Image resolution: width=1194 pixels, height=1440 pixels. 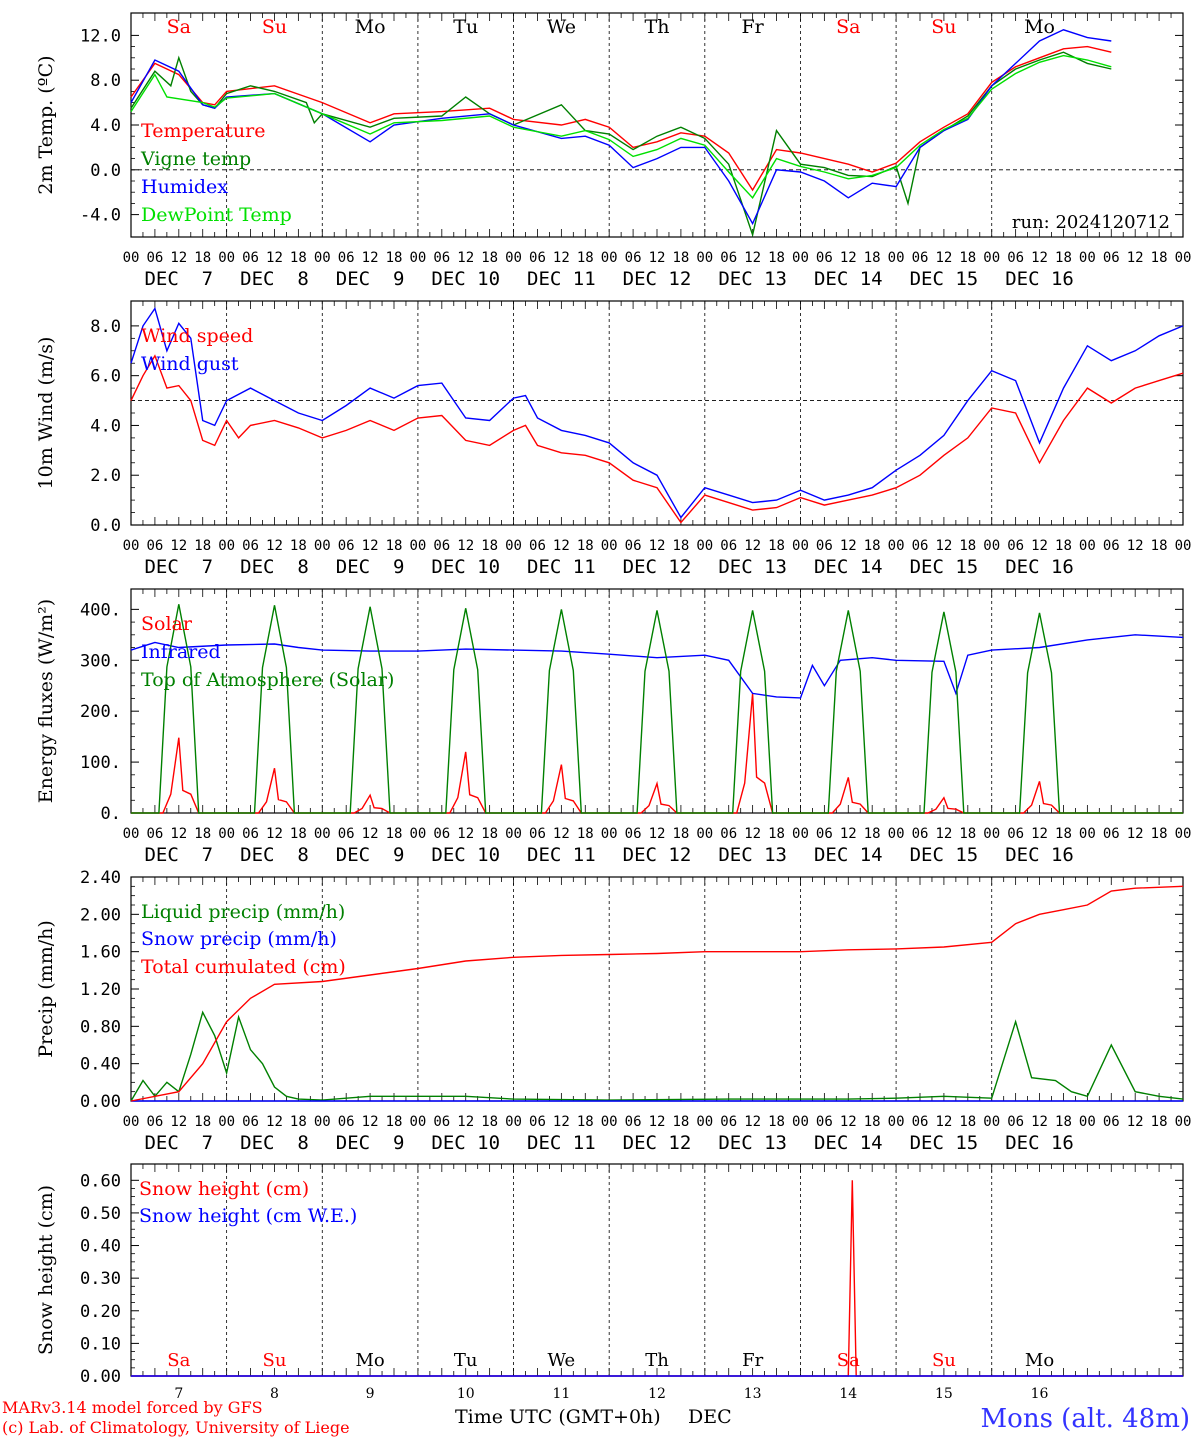 What do you see at coordinates (657, 993) in the screenshot?
I see `precip-series-total-cumulated-cm-` at bounding box center [657, 993].